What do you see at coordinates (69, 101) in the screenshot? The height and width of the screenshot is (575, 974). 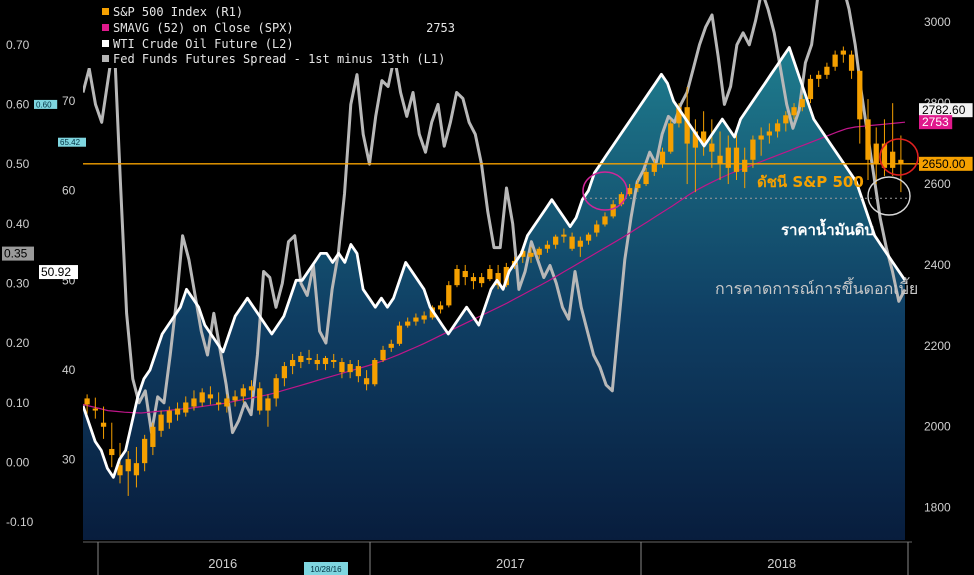 I see `left2-tick-label: 70` at bounding box center [69, 101].